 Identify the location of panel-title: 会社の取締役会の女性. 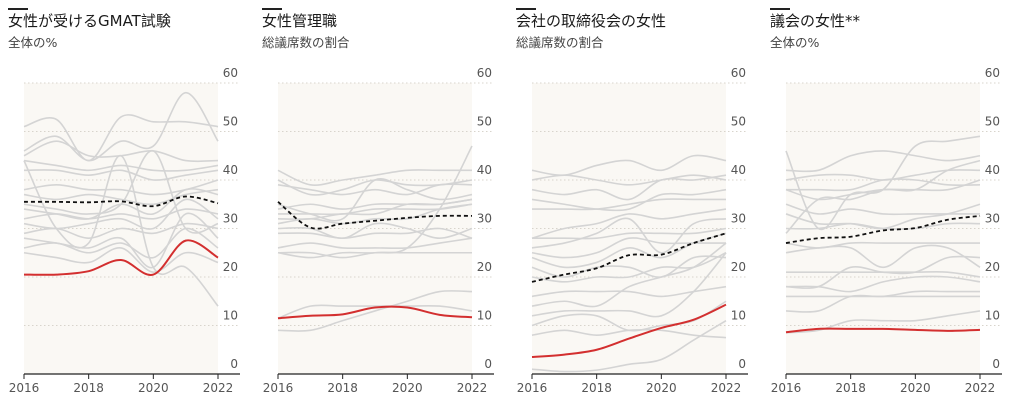
(591, 21).